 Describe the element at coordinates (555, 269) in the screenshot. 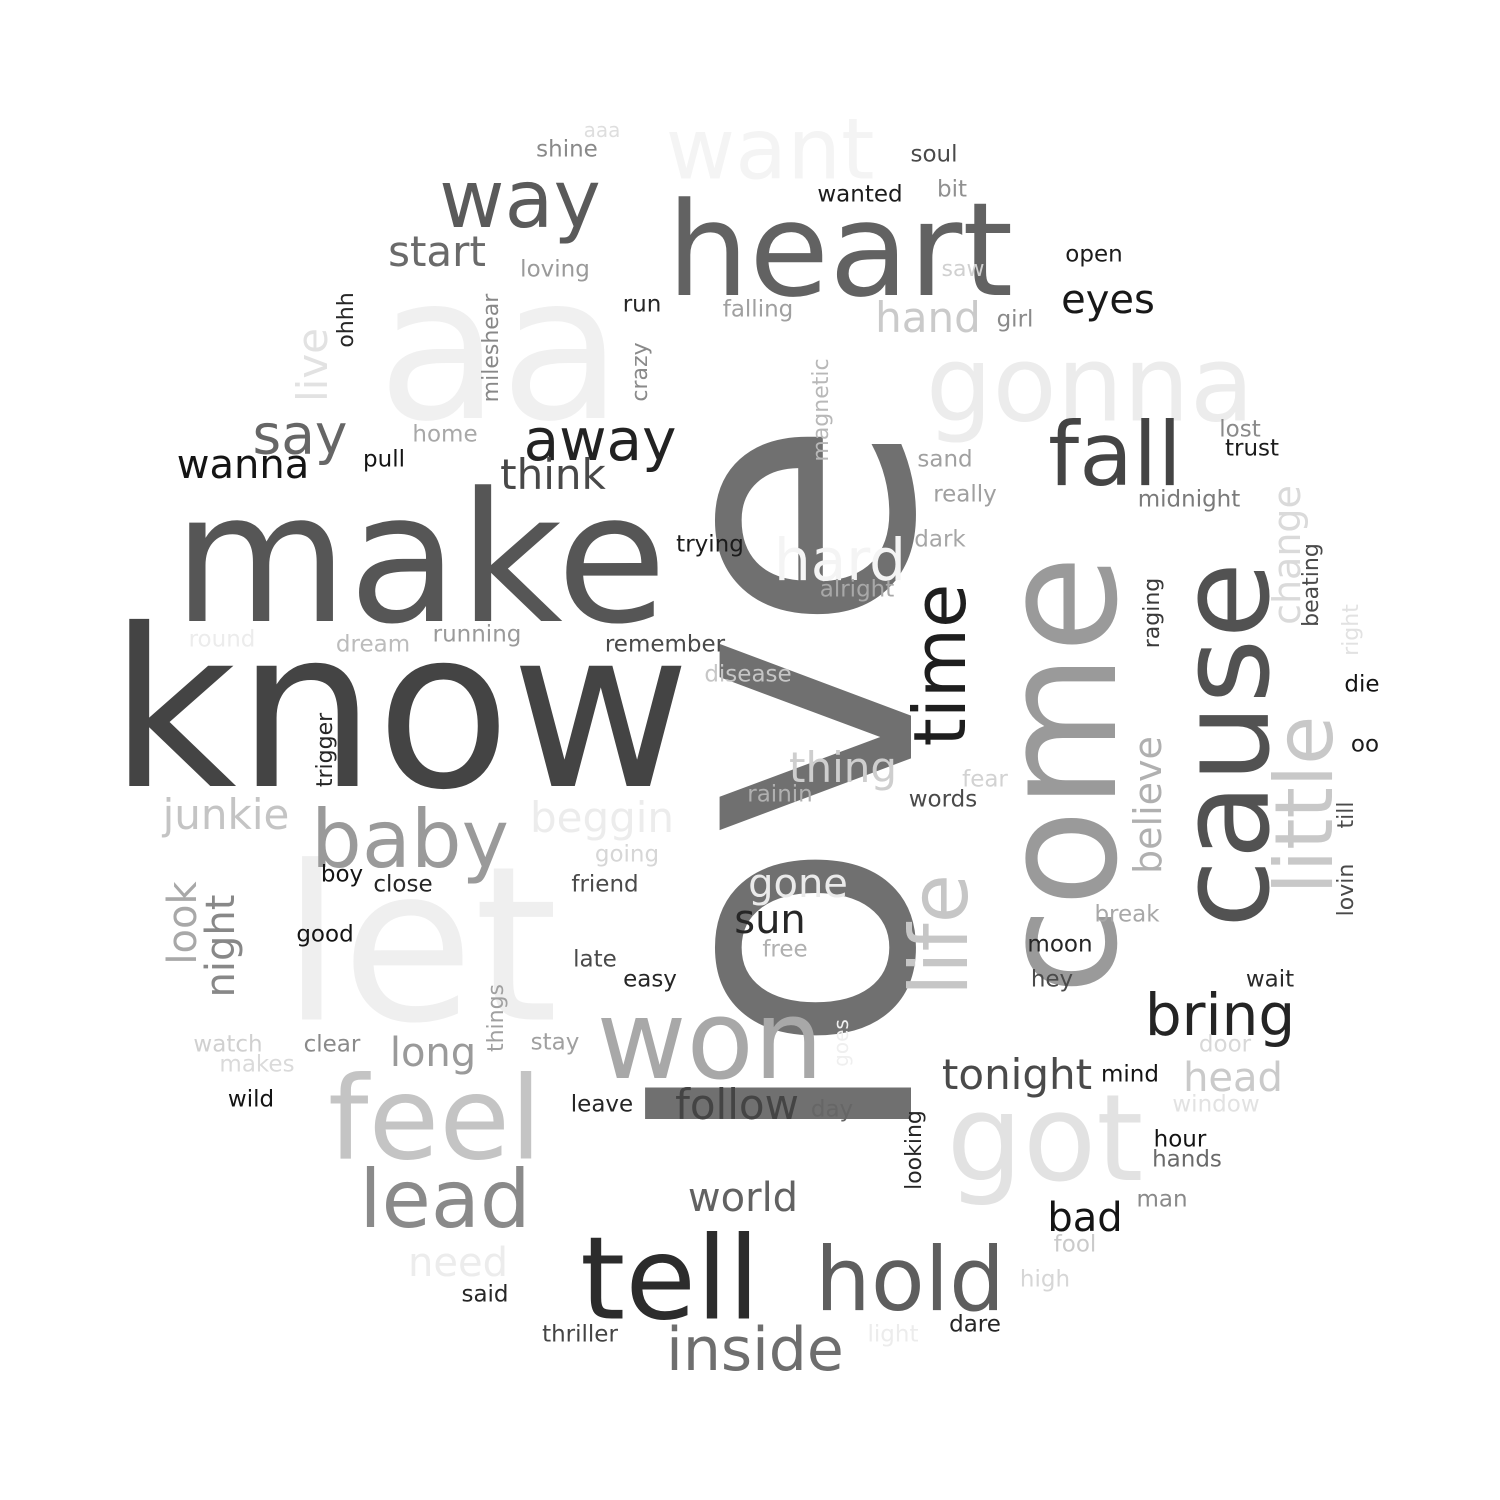

I see `word-loving: loving` at that location.